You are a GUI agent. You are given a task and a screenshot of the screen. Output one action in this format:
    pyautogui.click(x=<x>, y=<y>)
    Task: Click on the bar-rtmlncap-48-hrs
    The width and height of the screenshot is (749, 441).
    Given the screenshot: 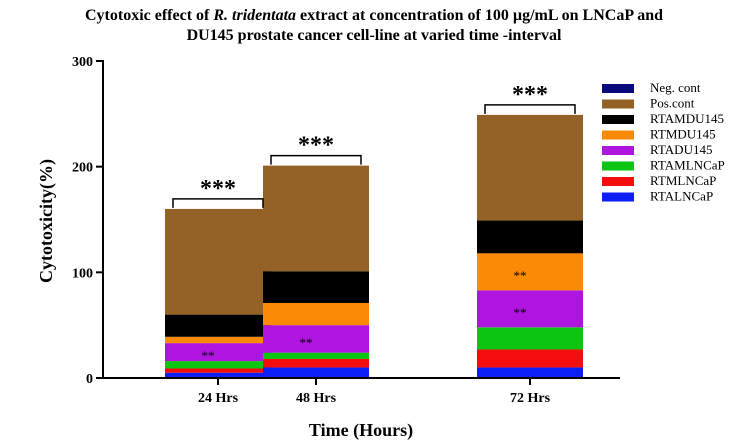 What is the action you would take?
    pyautogui.click(x=316, y=363)
    